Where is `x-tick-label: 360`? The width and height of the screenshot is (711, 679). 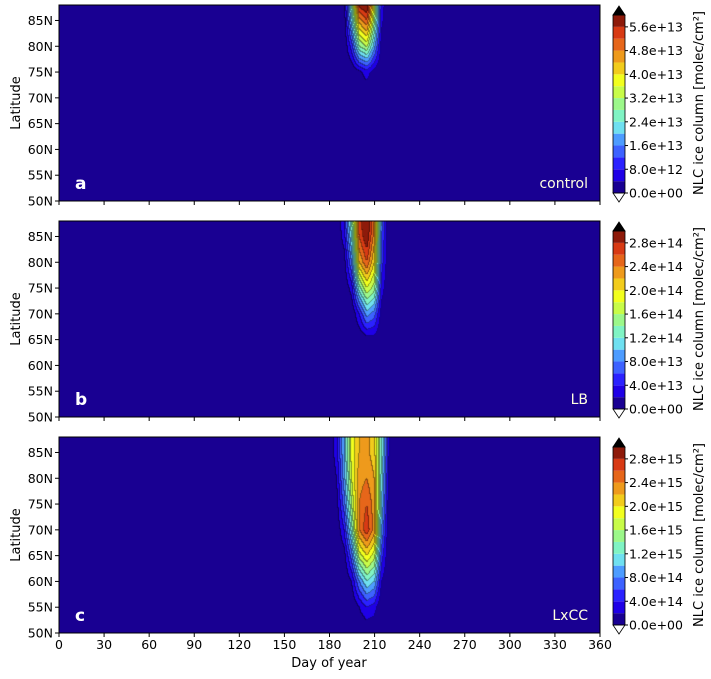
x-tick-label: 360 is located at coordinates (600, 644).